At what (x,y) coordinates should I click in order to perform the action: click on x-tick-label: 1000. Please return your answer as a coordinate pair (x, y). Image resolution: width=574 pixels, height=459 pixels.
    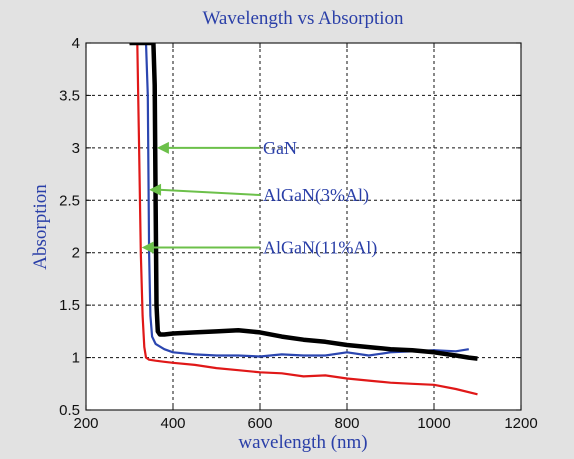
    Looking at the image, I should click on (433, 423).